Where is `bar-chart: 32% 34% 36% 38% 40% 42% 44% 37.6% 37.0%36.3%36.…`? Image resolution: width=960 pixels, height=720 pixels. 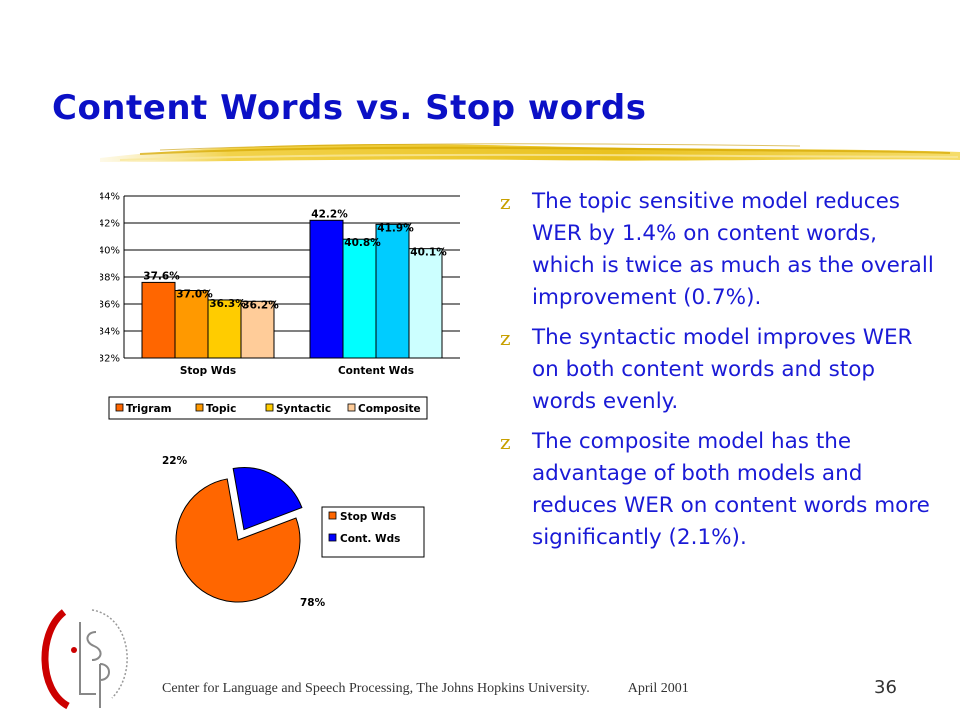
bar-chart: 32% 34% 36% 38% 40% 42% 44% 37.6% 37.0%36.3%36.… is located at coordinates (280, 306).